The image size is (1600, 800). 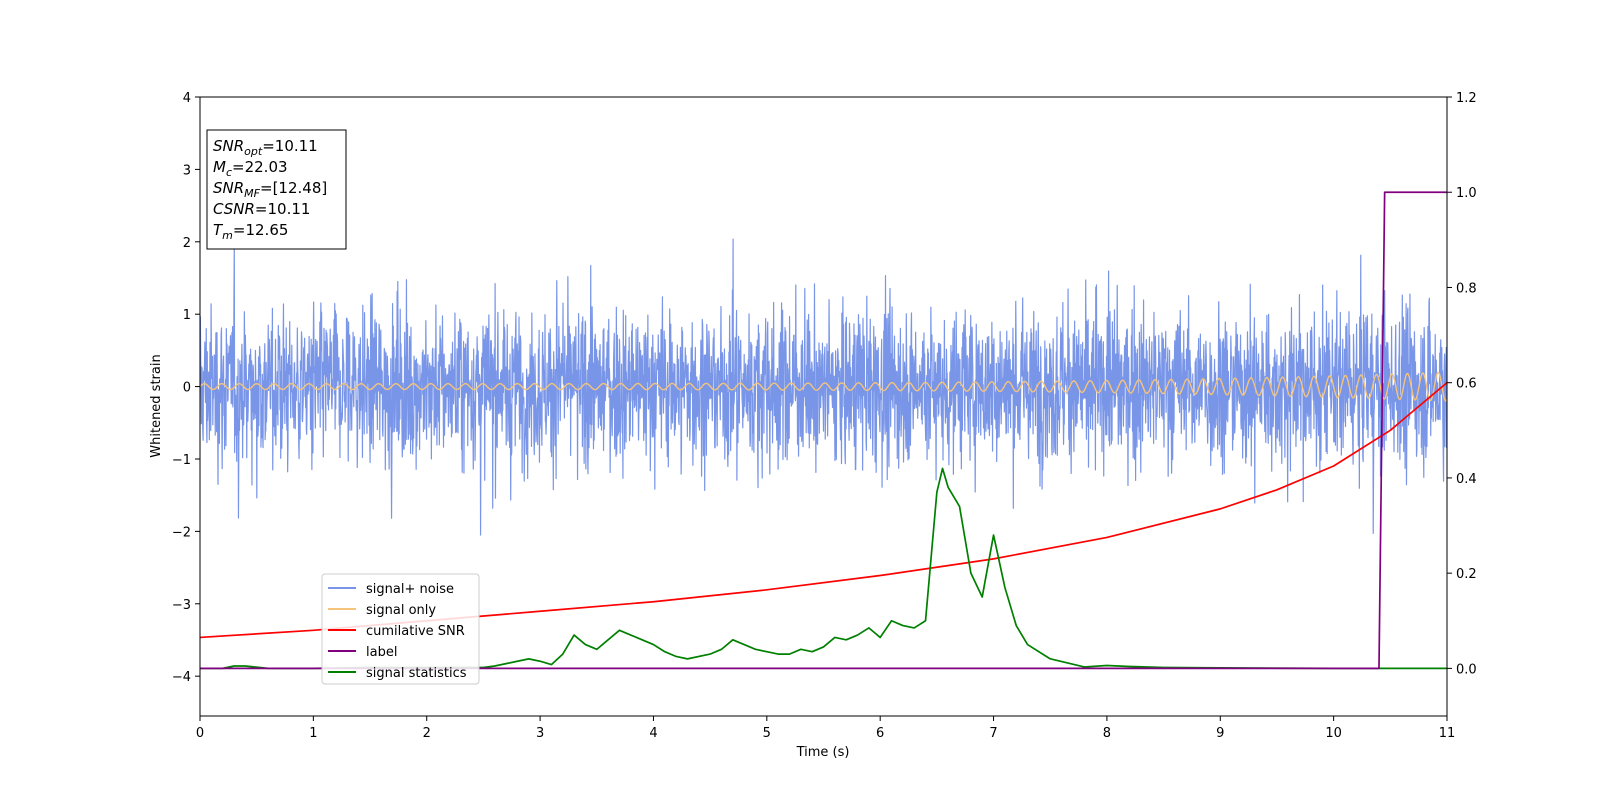 What do you see at coordinates (270, 189) in the screenshot?
I see `info-box-line: SNRMF=[12.48]` at bounding box center [270, 189].